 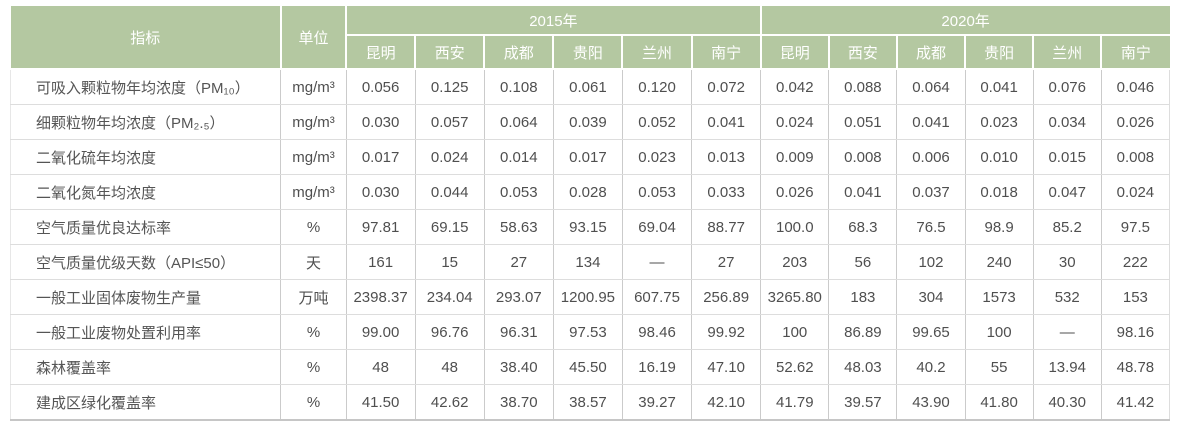 I want to click on value-cell: 0.053, so click(x=518, y=192).